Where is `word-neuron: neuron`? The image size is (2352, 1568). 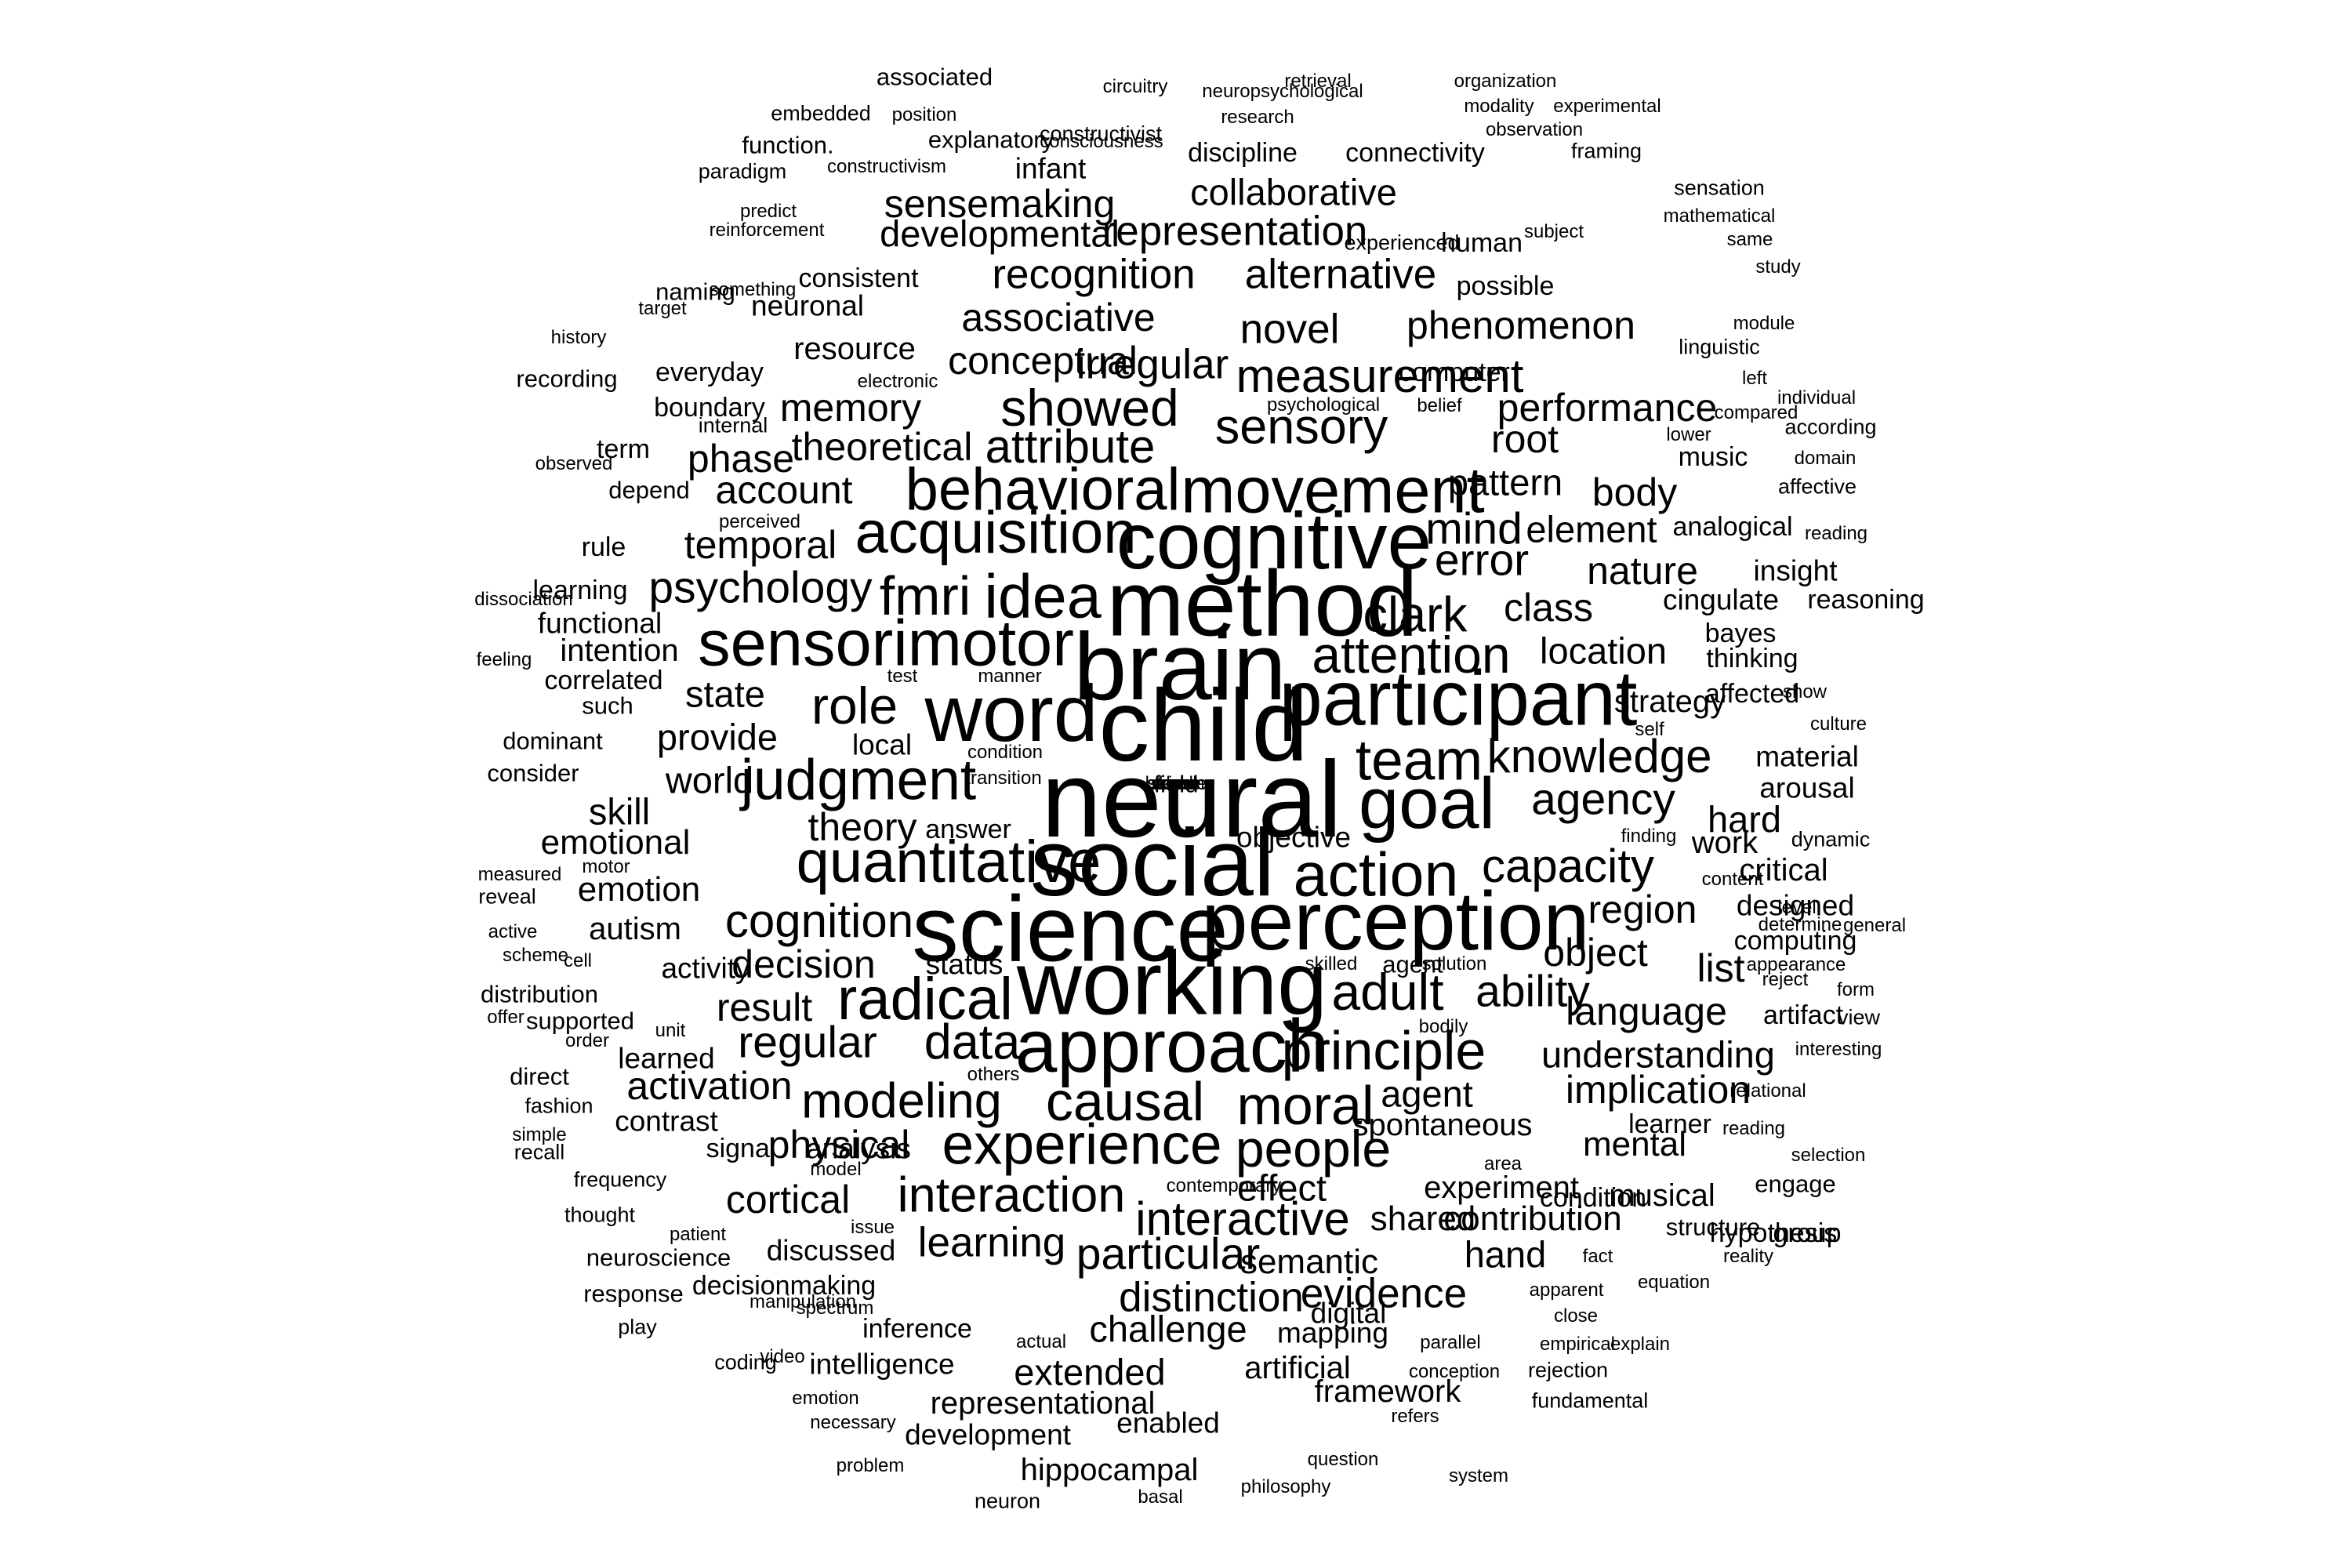
word-neuron: neuron is located at coordinates (1007, 1501).